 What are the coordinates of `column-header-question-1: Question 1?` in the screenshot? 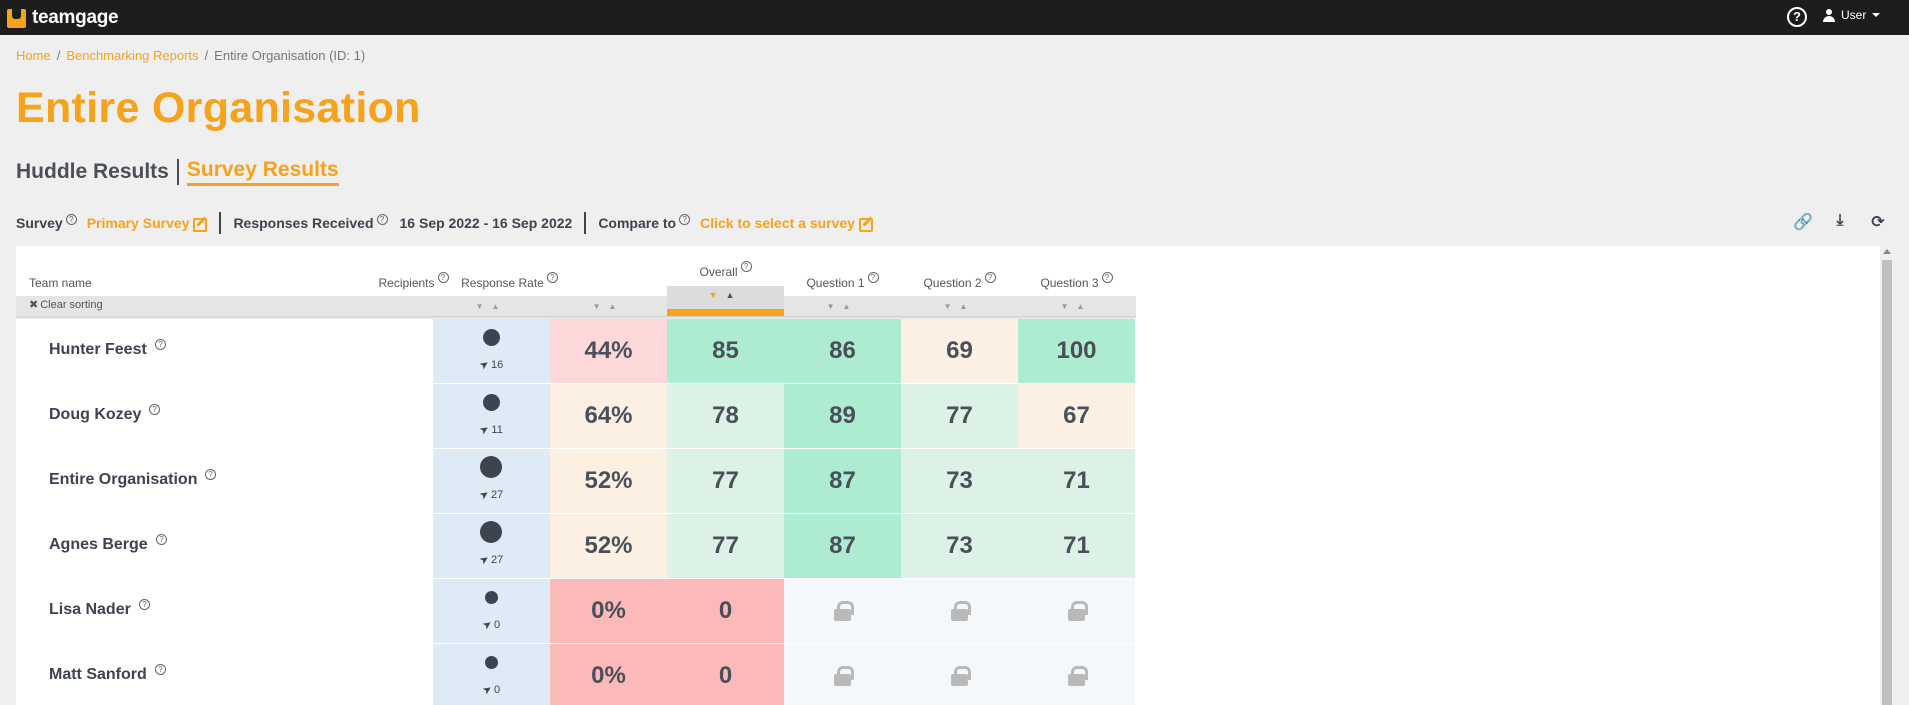 It's located at (842, 281).